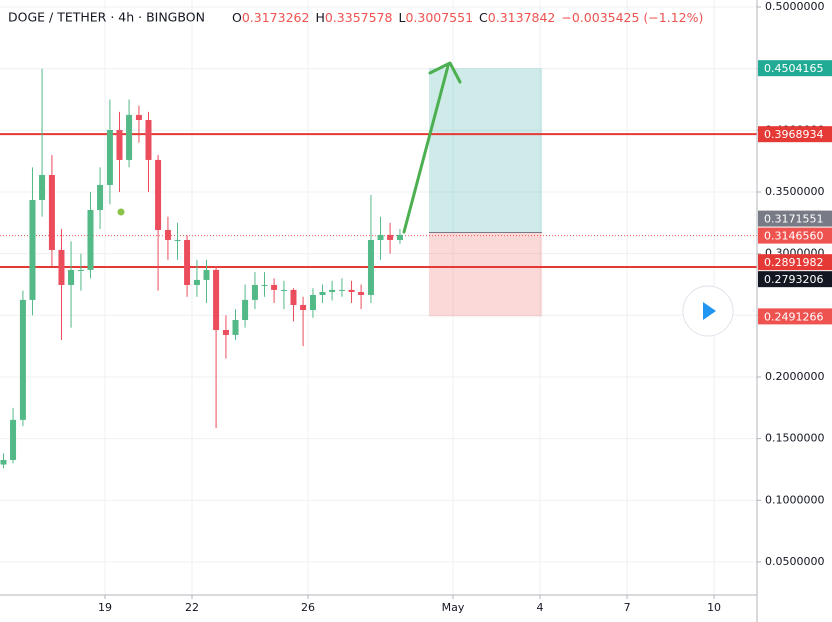 The width and height of the screenshot is (832, 622). What do you see at coordinates (453, 607) in the screenshot?
I see `x-tick-label: May` at bounding box center [453, 607].